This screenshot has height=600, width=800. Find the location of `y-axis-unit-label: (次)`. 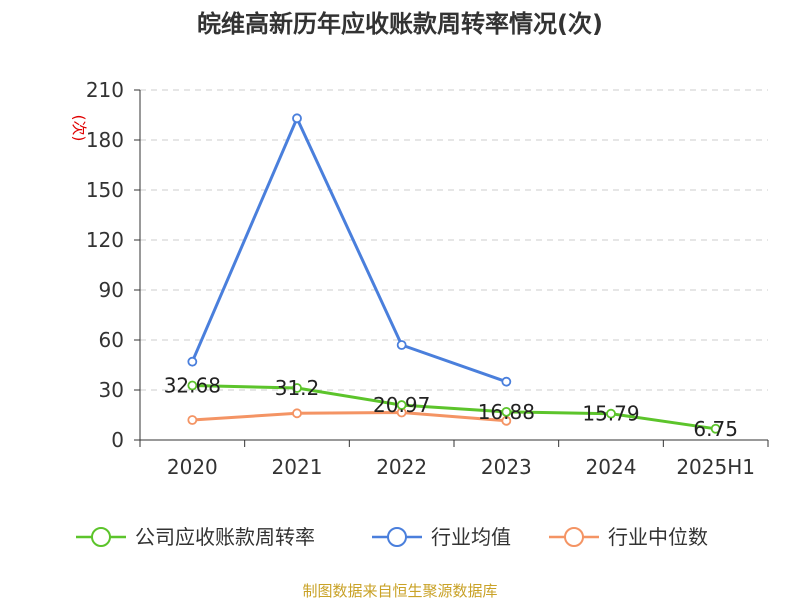

y-axis-unit-label: (次) is located at coordinates (79, 128).